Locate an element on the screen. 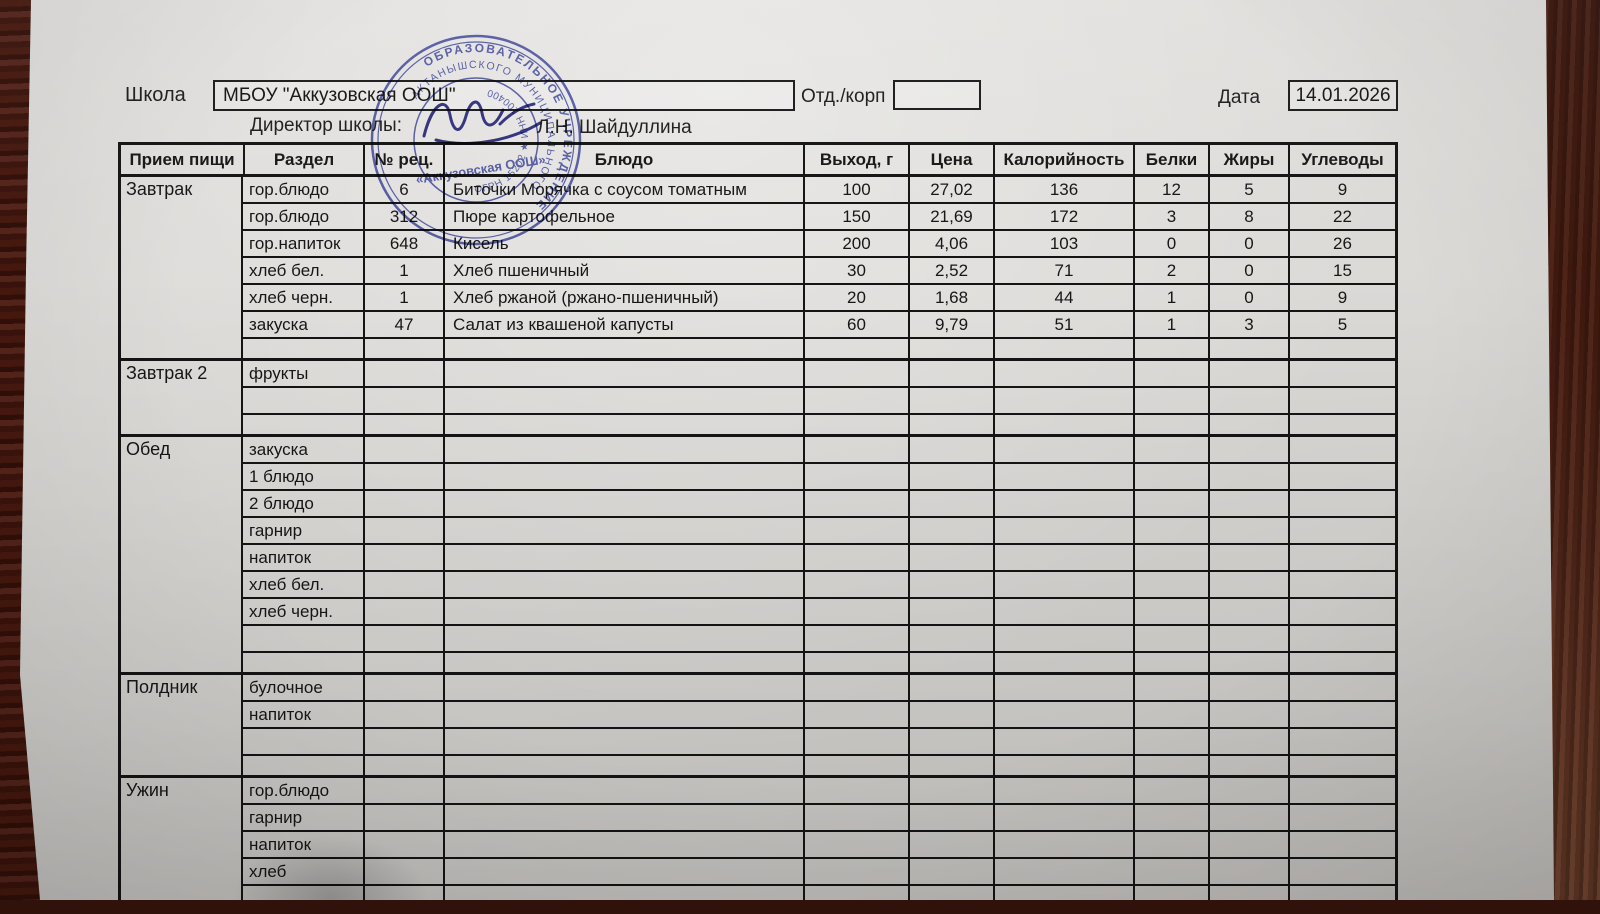 Image resolution: width=1600 pixels, height=914 pixels. cell-razdel: 2 блюдо is located at coordinates (303, 503).